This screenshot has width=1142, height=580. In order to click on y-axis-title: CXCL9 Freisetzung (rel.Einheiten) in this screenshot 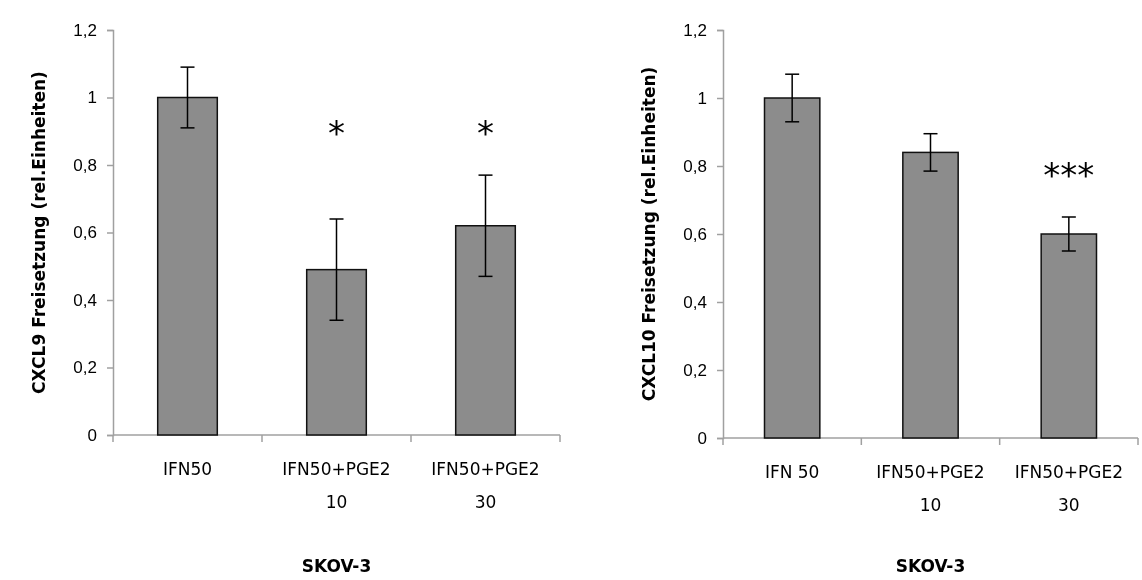, I will do `click(39, 232)`.